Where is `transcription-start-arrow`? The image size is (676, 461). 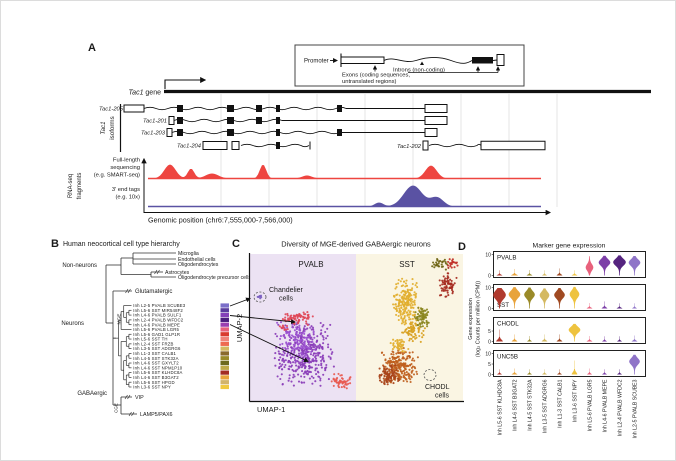
transcription-start-arrow is located at coordinates (185, 82).